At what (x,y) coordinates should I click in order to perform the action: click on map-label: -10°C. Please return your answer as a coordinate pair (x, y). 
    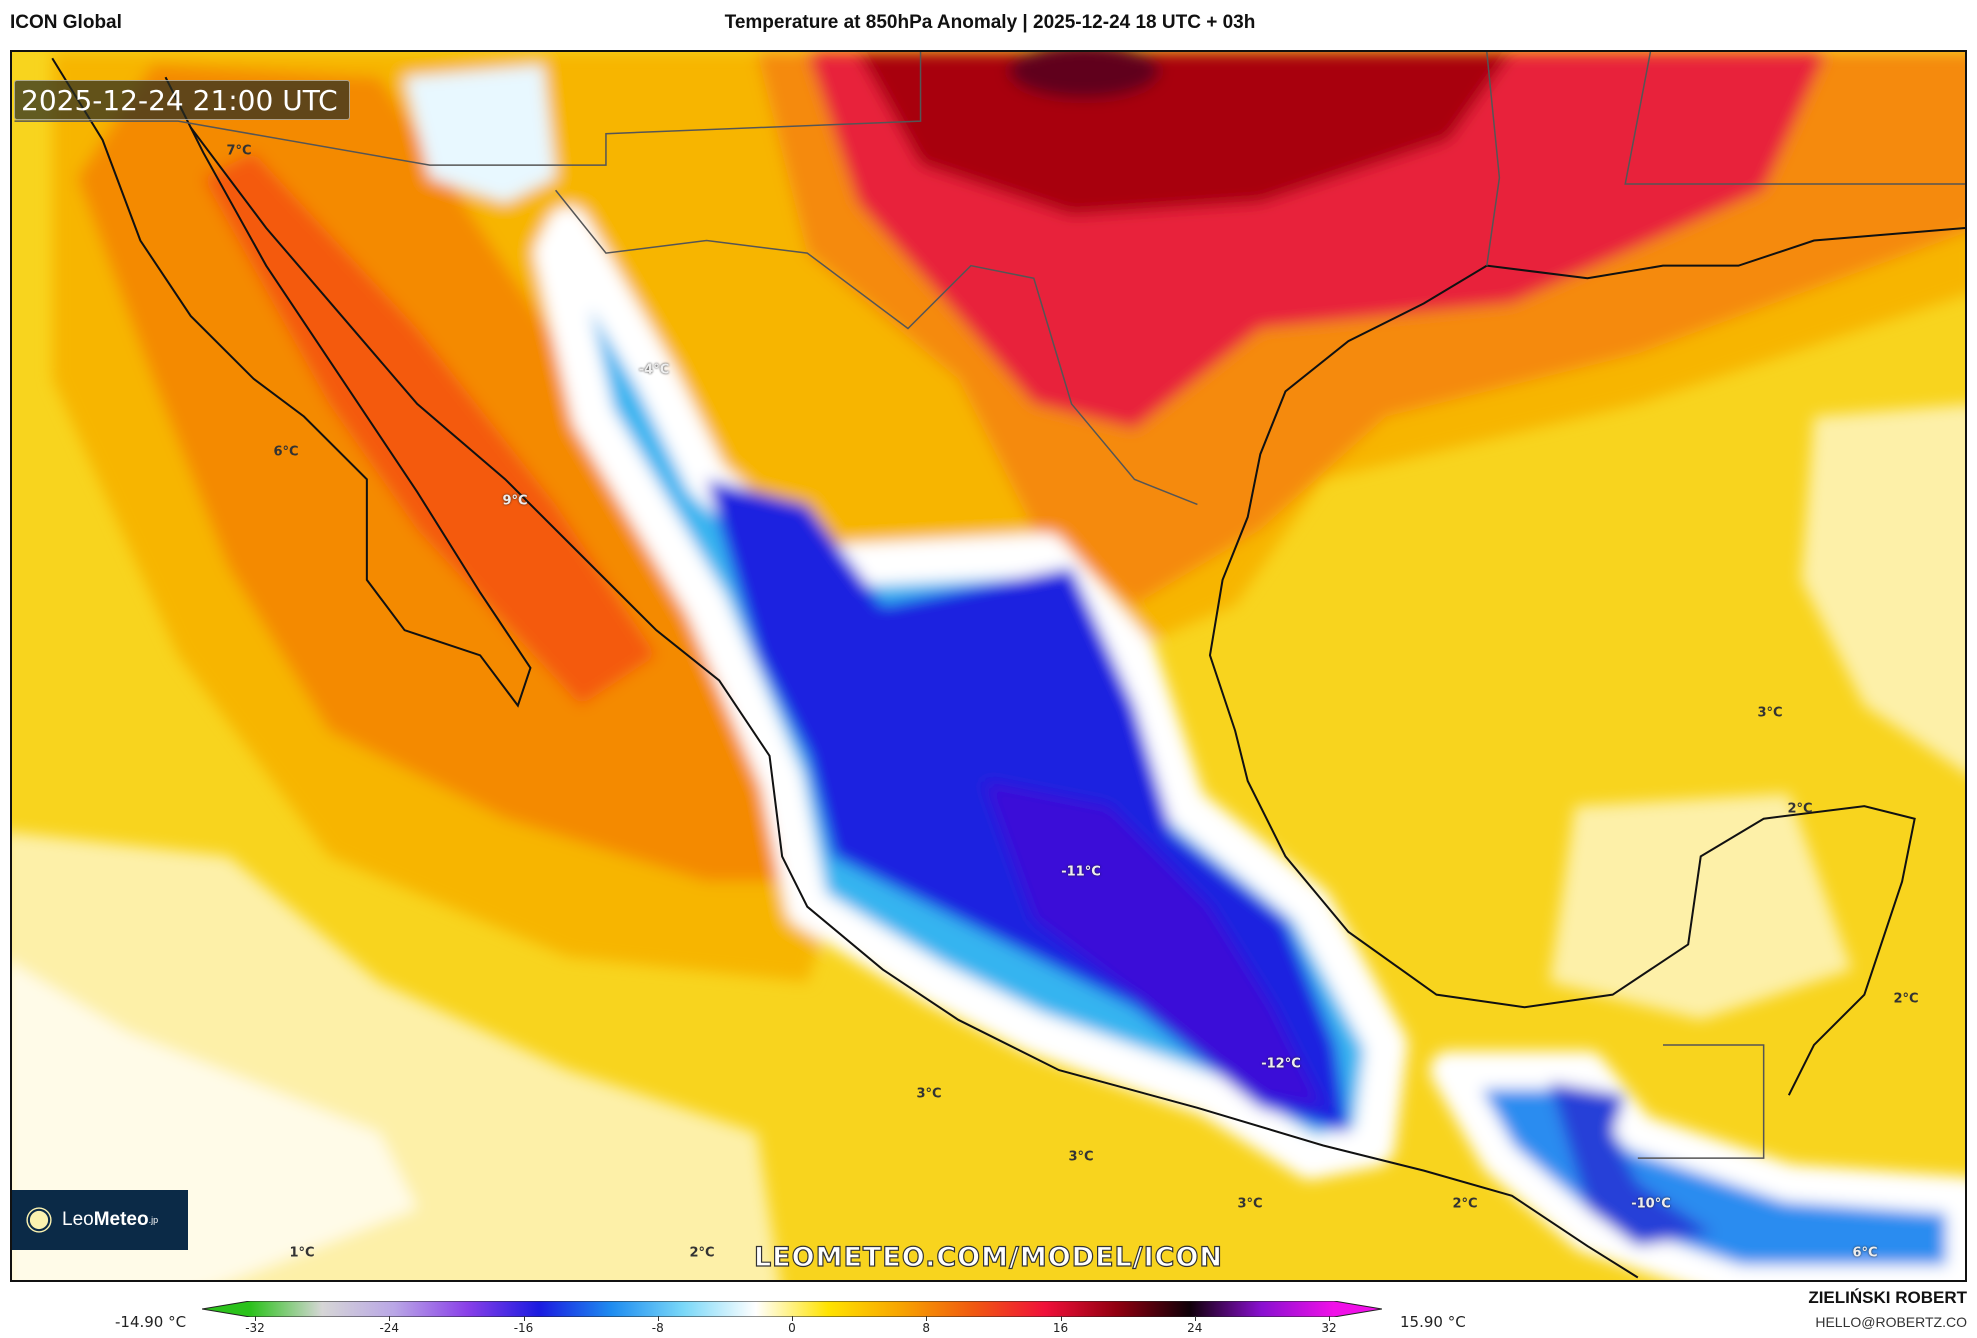
    Looking at the image, I should click on (1651, 1204).